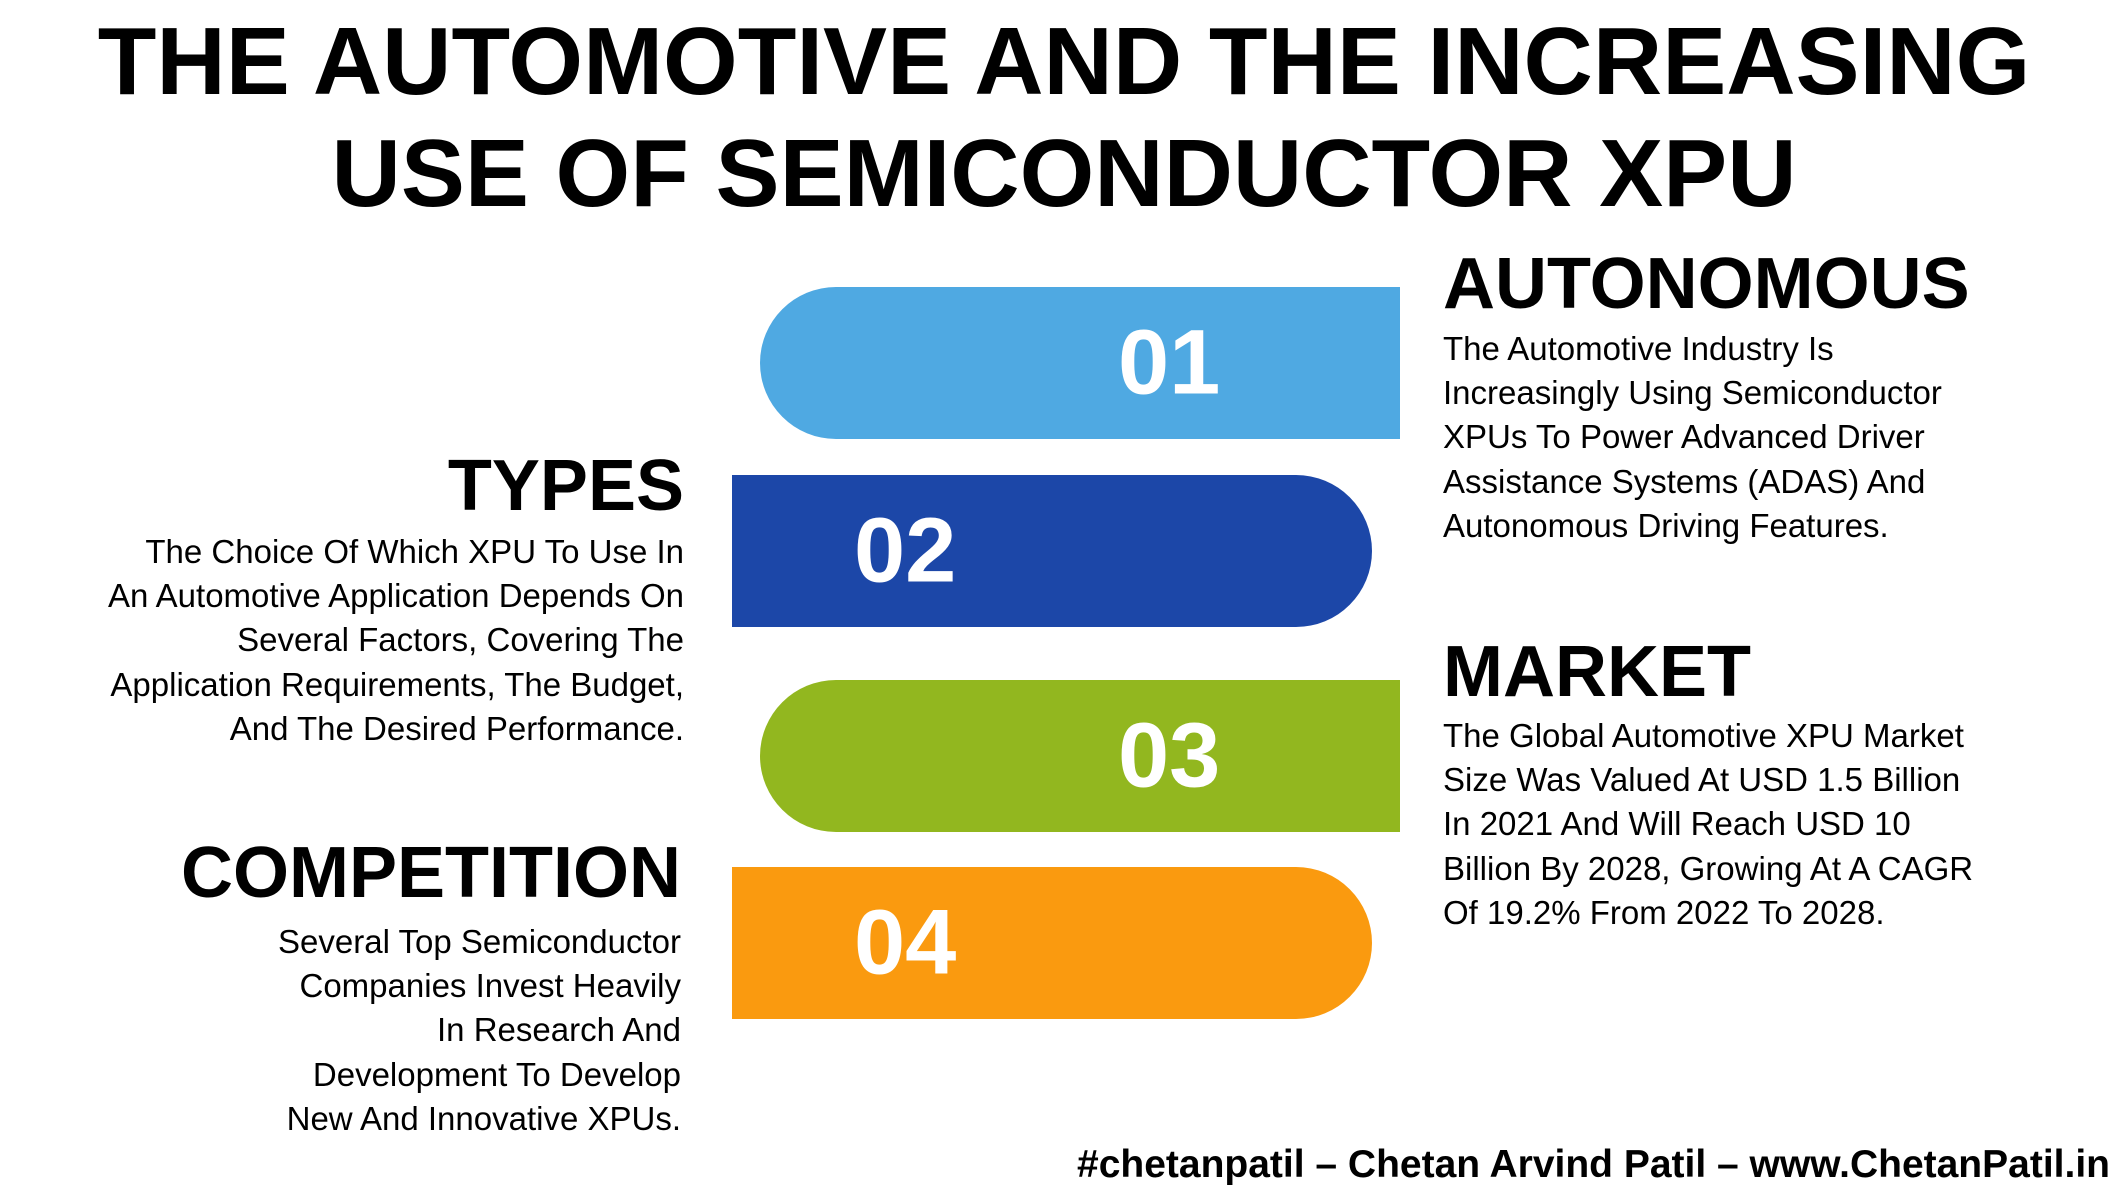 Image resolution: width=2128 pixels, height=1199 pixels. I want to click on types-line: An Automotive Application Depends On, so click(395, 596).